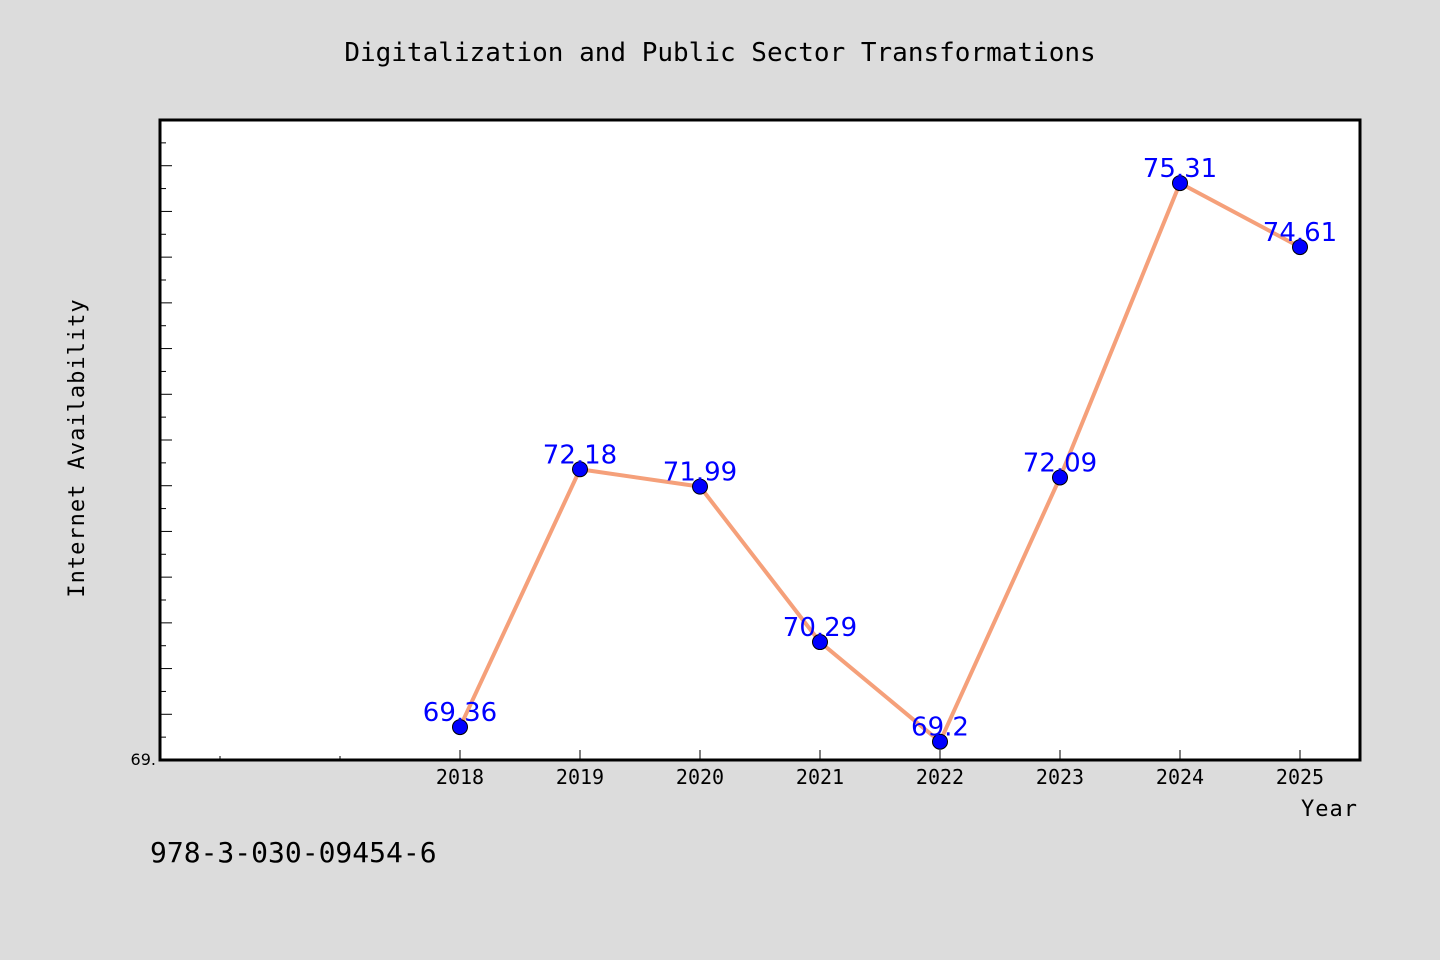  I want to click on y-tick-label: 69., so click(143, 759).